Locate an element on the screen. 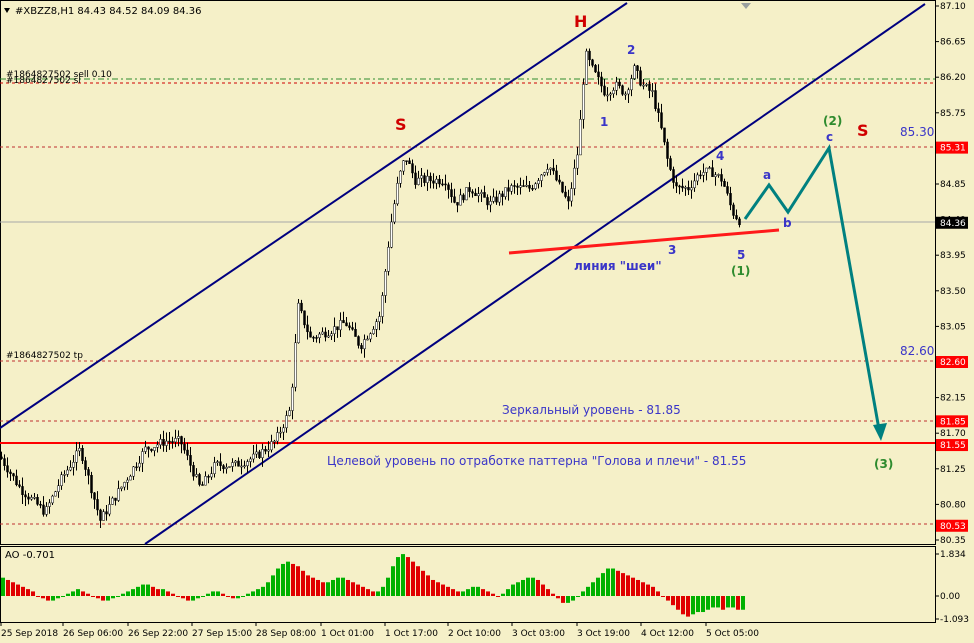  x-tick-label: 3 Oct 19:00 is located at coordinates (603, 634).